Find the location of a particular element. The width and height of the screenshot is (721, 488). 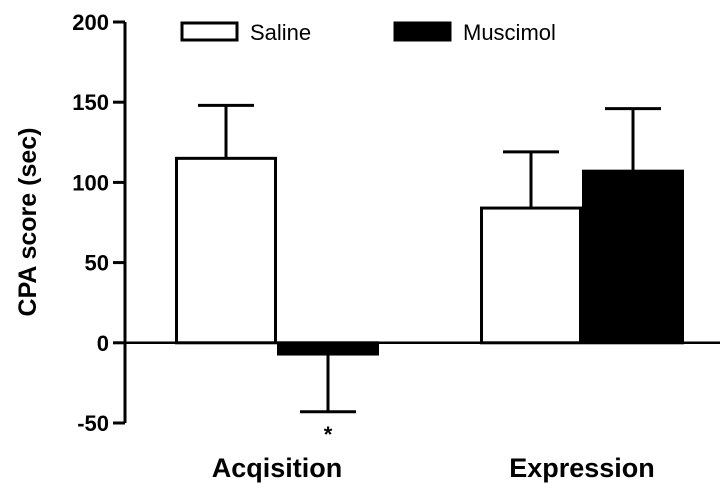

legend-swatch-muscimol is located at coordinates (422, 31).